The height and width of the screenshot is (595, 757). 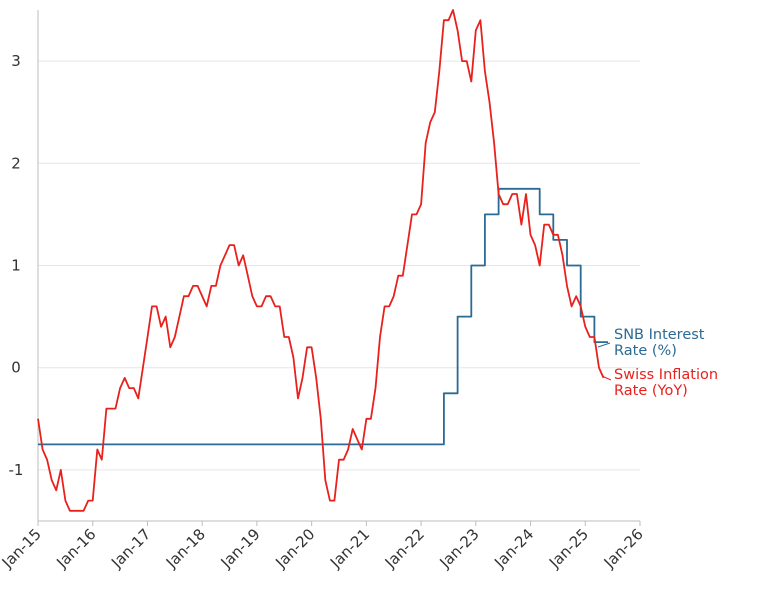 I want to click on x-tick-label: Jan-15, so click(x=22, y=548).